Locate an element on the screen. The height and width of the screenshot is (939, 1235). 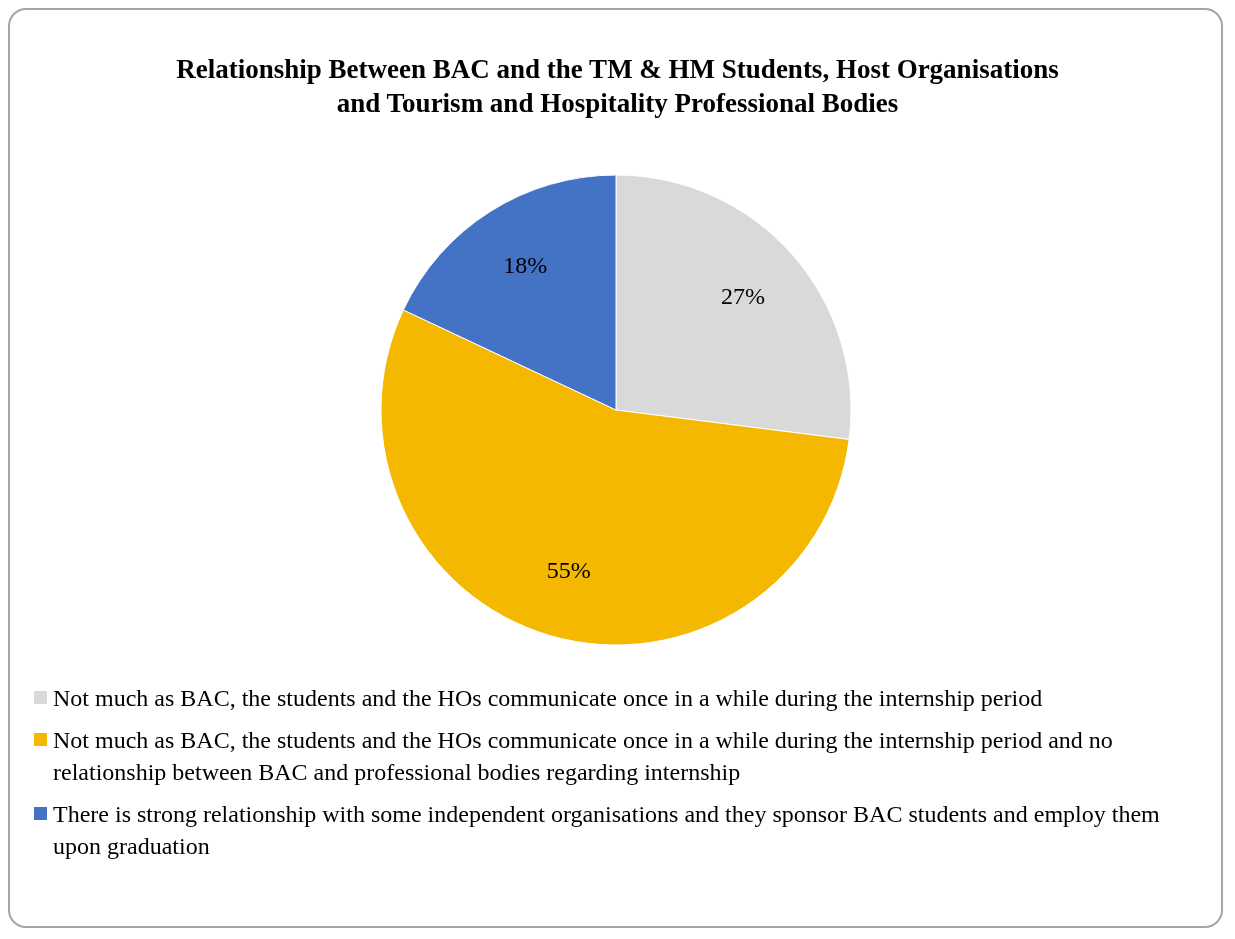
data-label: 55% is located at coordinates (568, 569).